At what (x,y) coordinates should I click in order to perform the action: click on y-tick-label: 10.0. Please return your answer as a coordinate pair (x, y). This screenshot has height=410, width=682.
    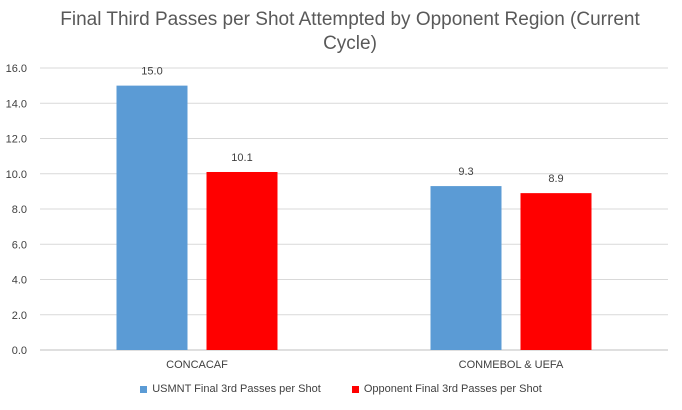
    Looking at the image, I should click on (16, 175).